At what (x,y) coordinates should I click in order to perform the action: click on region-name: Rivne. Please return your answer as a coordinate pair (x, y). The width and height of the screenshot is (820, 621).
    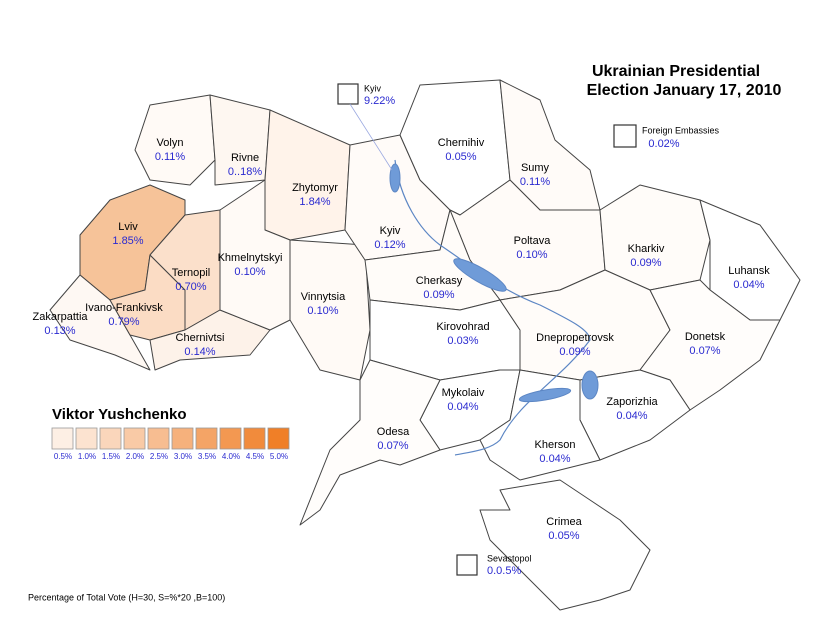
    Looking at the image, I should click on (245, 158).